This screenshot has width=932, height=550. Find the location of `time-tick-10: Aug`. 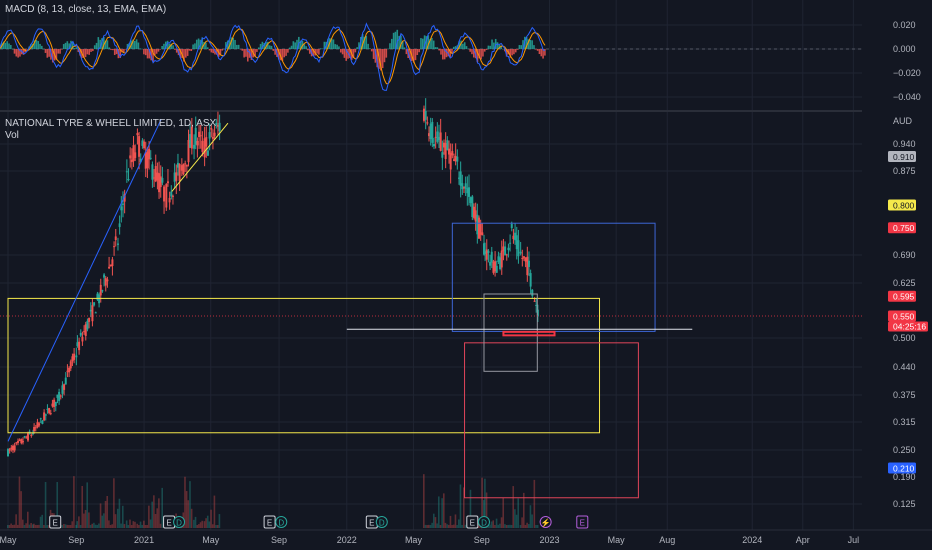

time-tick-10: Aug is located at coordinates (667, 540).